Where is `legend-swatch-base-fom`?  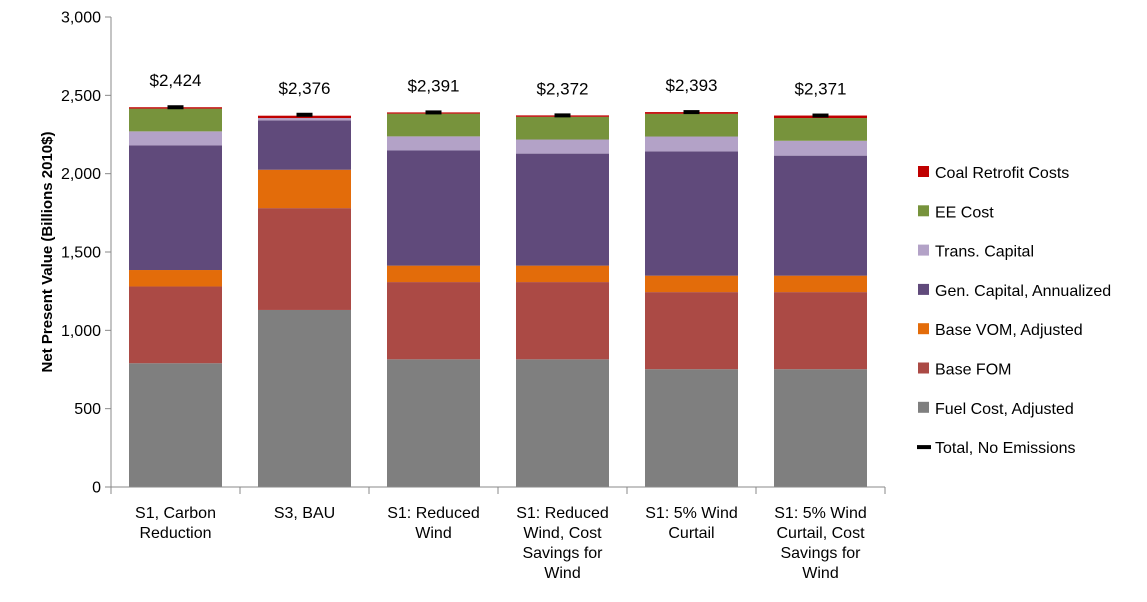 legend-swatch-base-fom is located at coordinates (923, 368).